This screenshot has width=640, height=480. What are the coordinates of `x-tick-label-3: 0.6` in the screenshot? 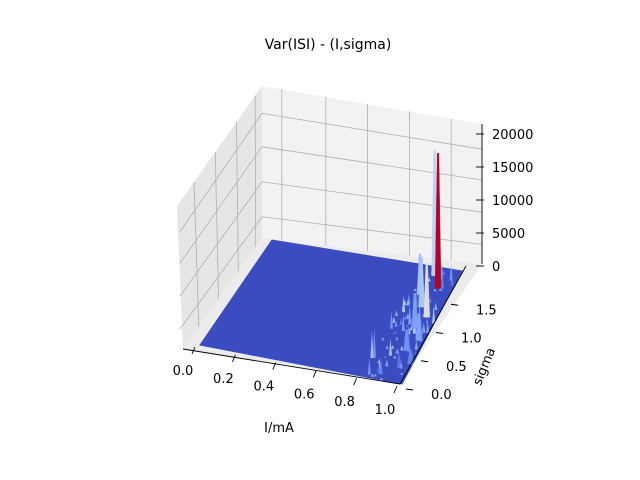 It's located at (304, 394).